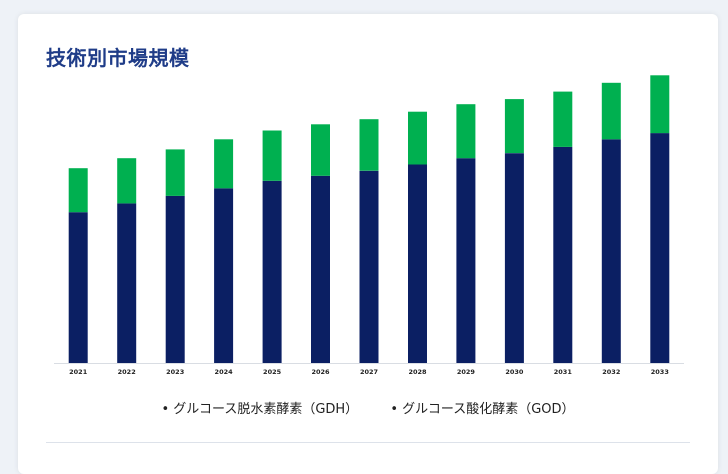 The width and height of the screenshot is (728, 474). Describe the element at coordinates (175, 279) in the screenshot. I see `bar-gdh-2023` at that location.